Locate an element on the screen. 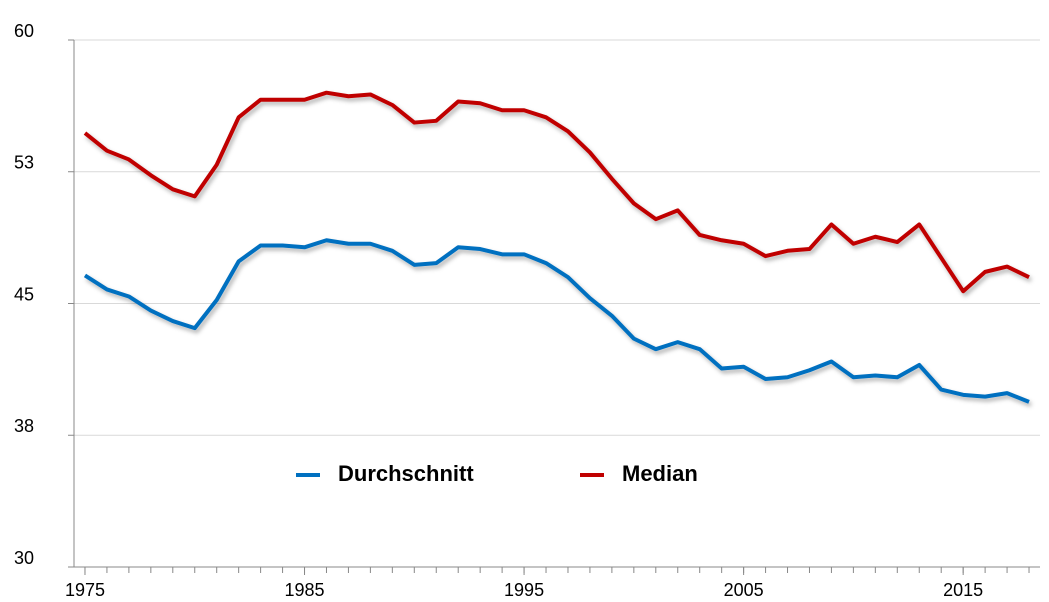 Image resolution: width=1049 pixels, height=602 pixels. x-tick-label: 2015 is located at coordinates (963, 590).